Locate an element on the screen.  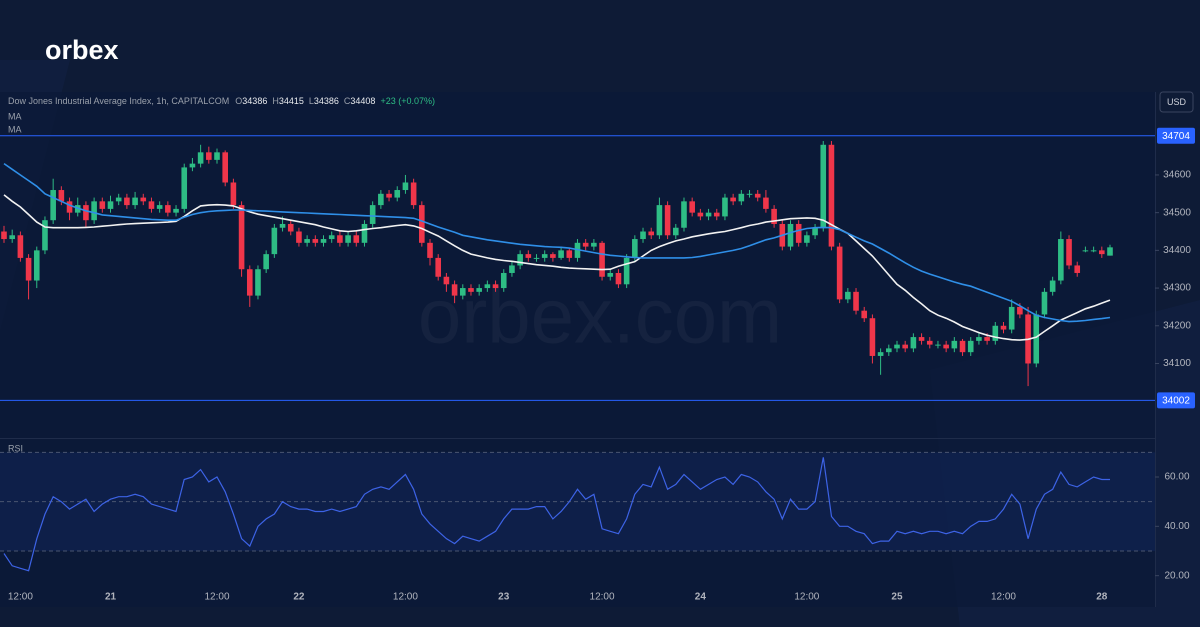
y-tick-label: 34200 is located at coordinates (1177, 325).